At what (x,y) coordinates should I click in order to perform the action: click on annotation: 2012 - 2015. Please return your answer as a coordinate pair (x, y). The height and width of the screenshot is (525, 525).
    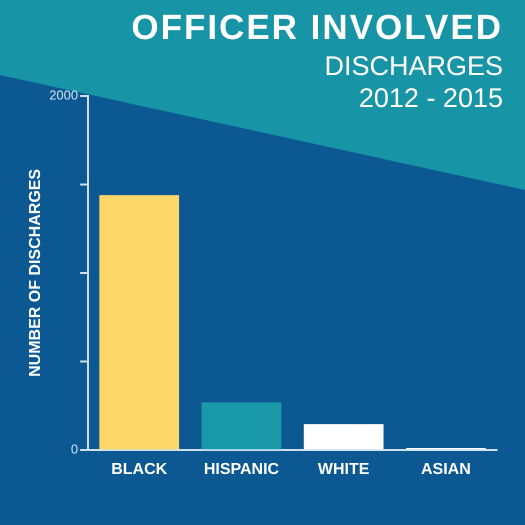
    Looking at the image, I should click on (430, 98).